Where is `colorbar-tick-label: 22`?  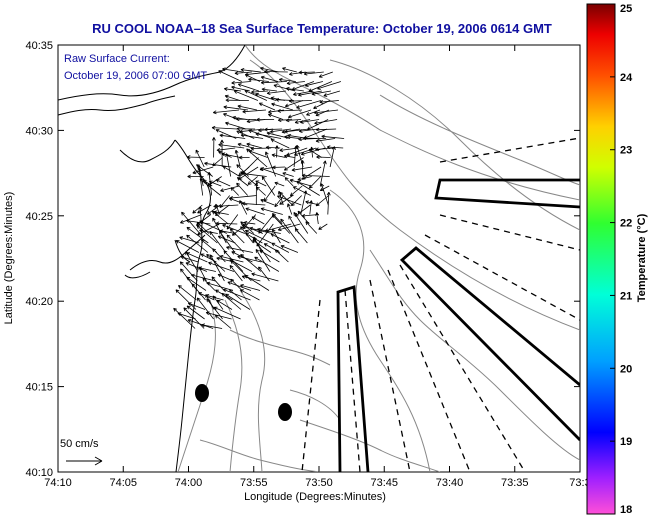
colorbar-tick-label: 22 is located at coordinates (626, 224).